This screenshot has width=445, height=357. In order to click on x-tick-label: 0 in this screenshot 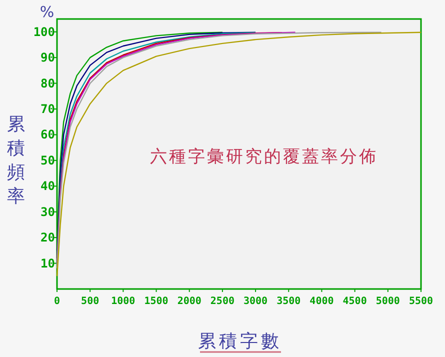, I will do `click(57, 301)`.